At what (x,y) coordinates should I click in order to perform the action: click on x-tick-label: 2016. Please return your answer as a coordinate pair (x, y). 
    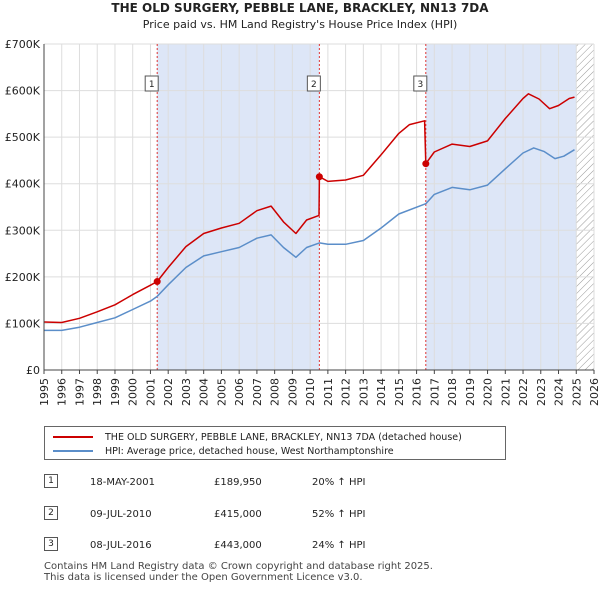
    Looking at the image, I should click on (417, 392).